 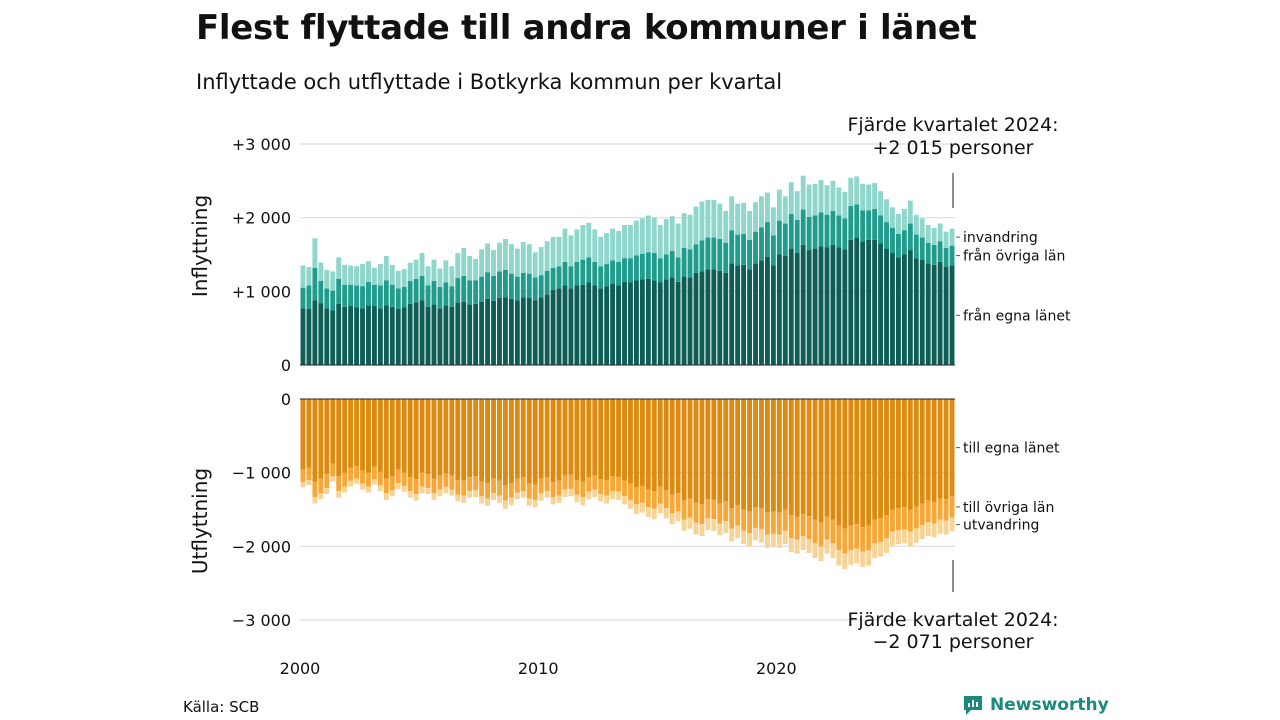 I want to click on annotation-line1: Fjärde kvartalet 2024:, so click(x=952, y=125).